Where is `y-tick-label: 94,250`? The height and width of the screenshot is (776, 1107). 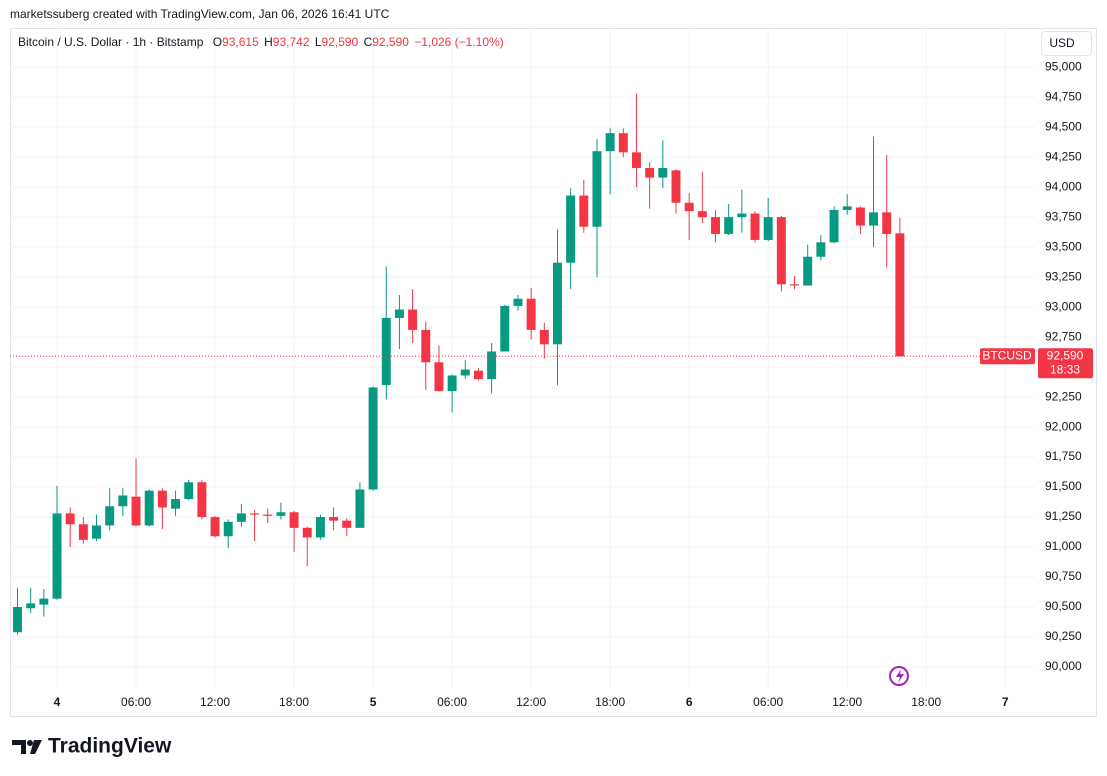 y-tick-label: 94,250 is located at coordinates (1063, 156).